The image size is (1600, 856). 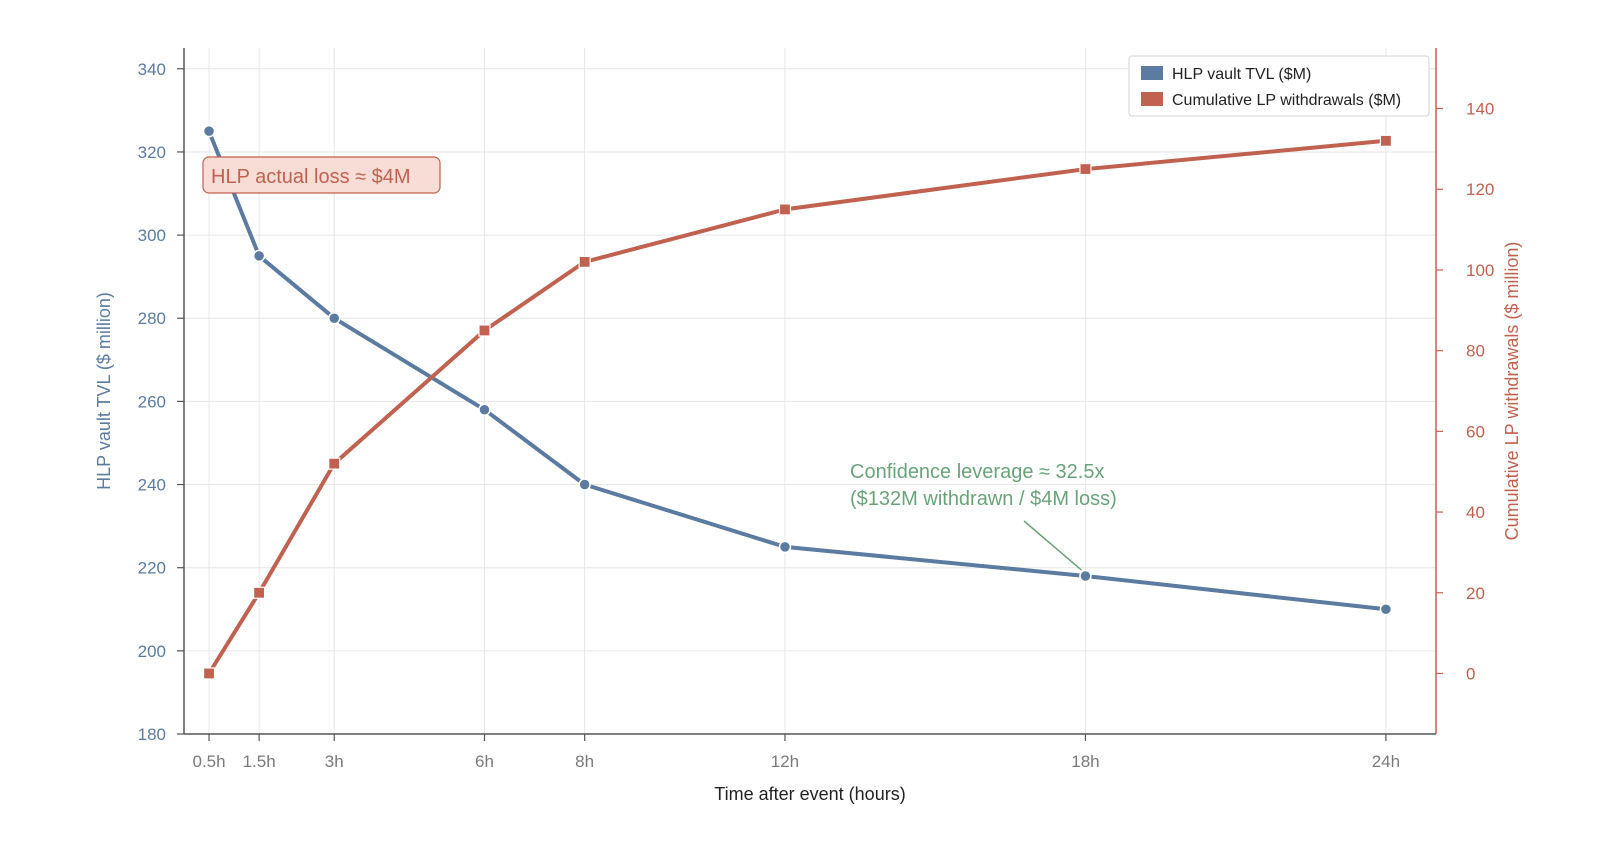 I want to click on x-axis-label: Time after event (hours), so click(x=809, y=794).